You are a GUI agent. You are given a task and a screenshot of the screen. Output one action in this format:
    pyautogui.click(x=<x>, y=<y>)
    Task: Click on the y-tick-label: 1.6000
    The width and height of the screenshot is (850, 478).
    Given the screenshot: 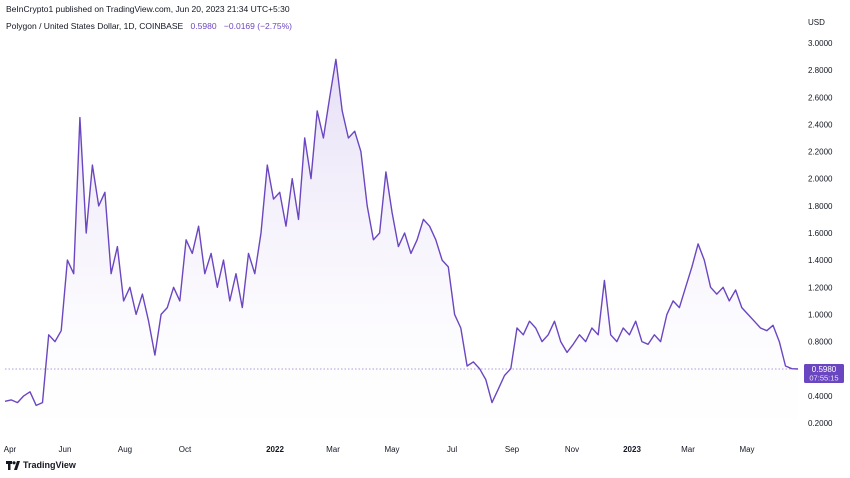 What is the action you would take?
    pyautogui.click(x=820, y=233)
    